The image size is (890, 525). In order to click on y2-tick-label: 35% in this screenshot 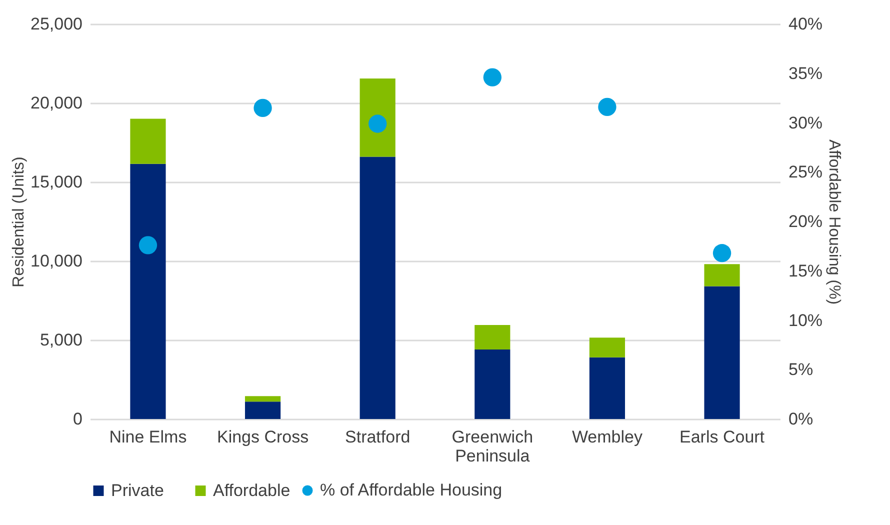, I will do `click(805, 73)`.